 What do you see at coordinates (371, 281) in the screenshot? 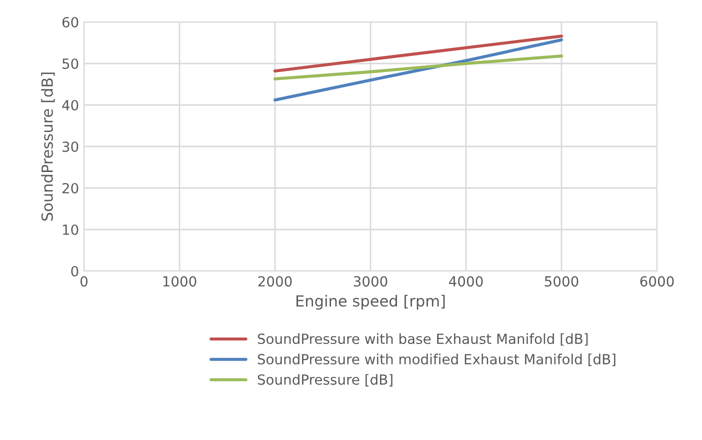
I see `x-tick-label: 3000` at bounding box center [371, 281].